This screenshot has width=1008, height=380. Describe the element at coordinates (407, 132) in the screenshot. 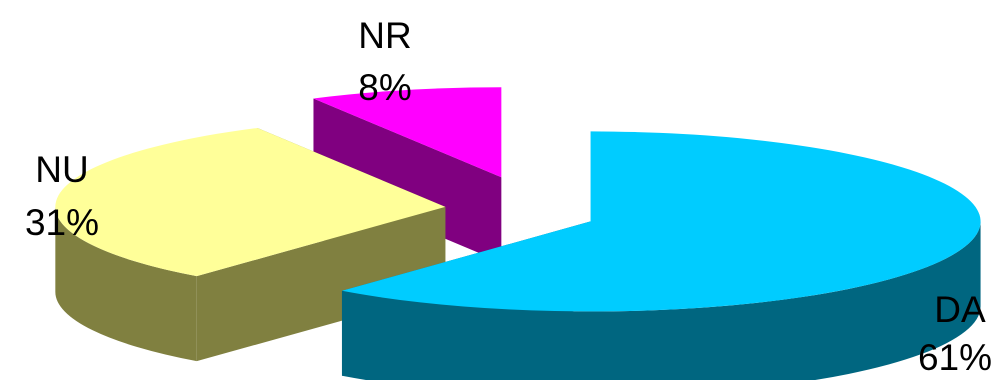

I see `slice-nr` at that location.